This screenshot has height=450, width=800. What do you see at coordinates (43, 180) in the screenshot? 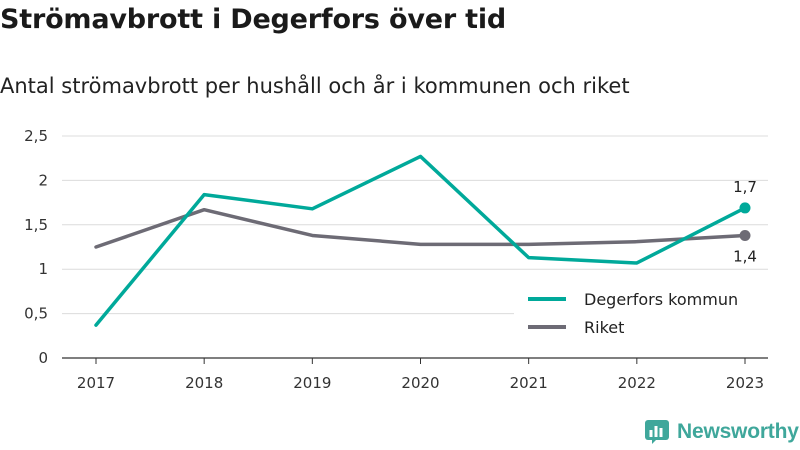
I see `y-tick-label: 2` at bounding box center [43, 180].